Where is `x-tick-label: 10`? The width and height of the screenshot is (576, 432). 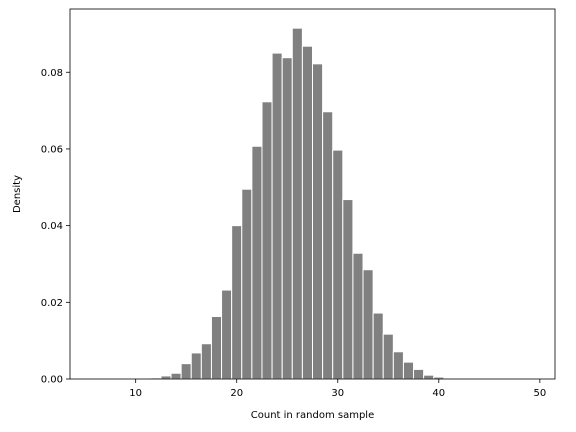 x-tick-label: 10 is located at coordinates (135, 393).